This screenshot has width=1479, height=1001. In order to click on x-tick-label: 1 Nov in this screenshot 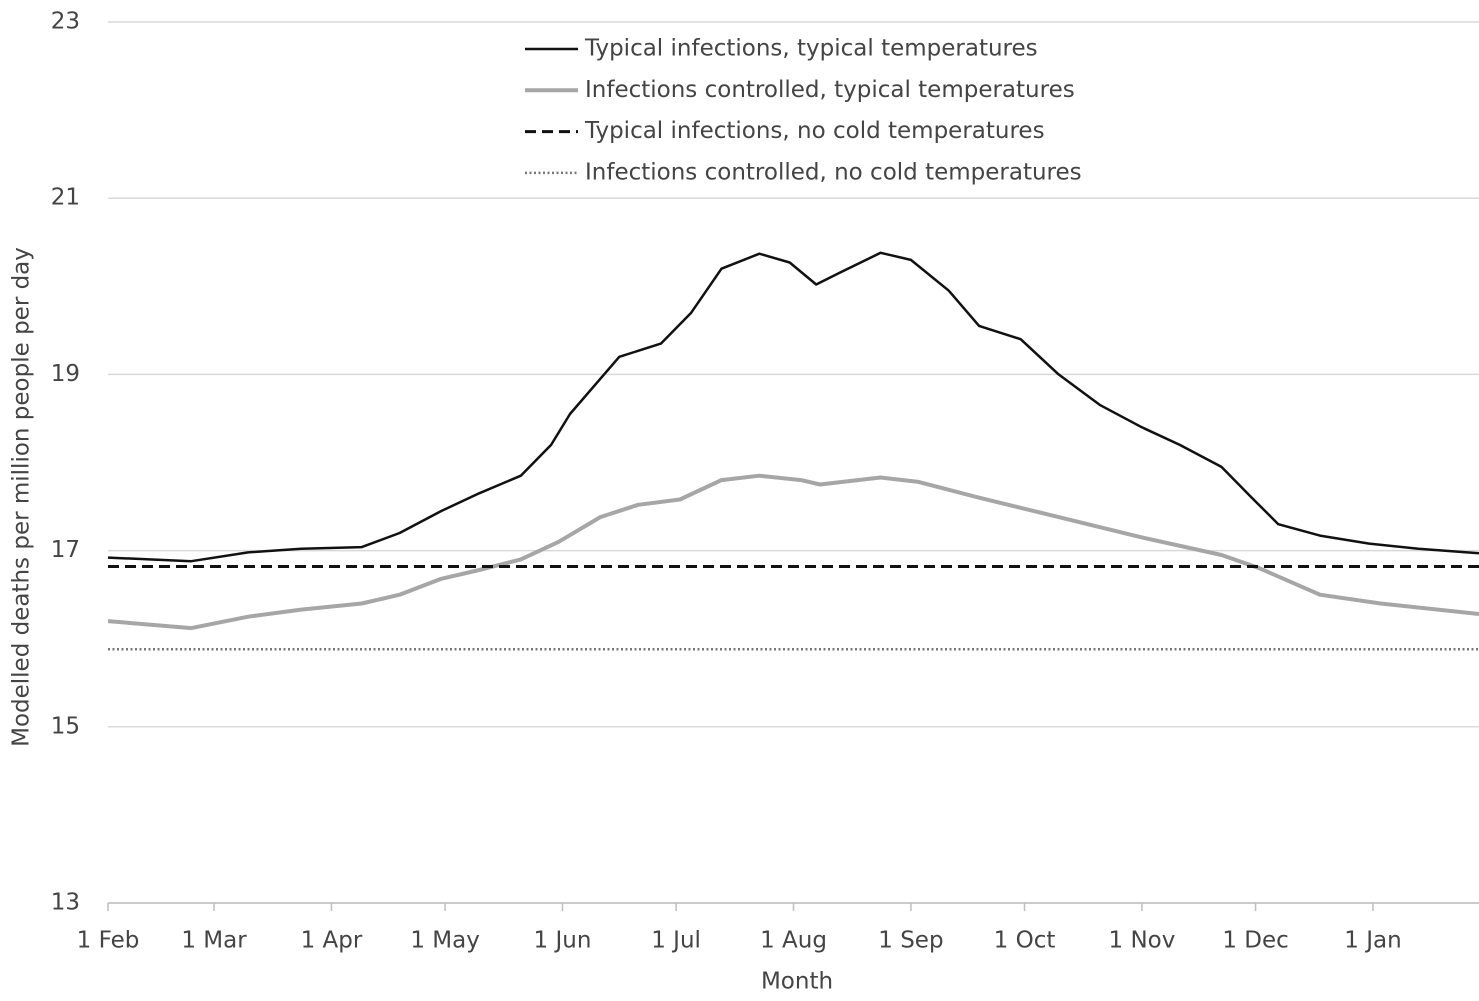, I will do `click(1142, 941)`.